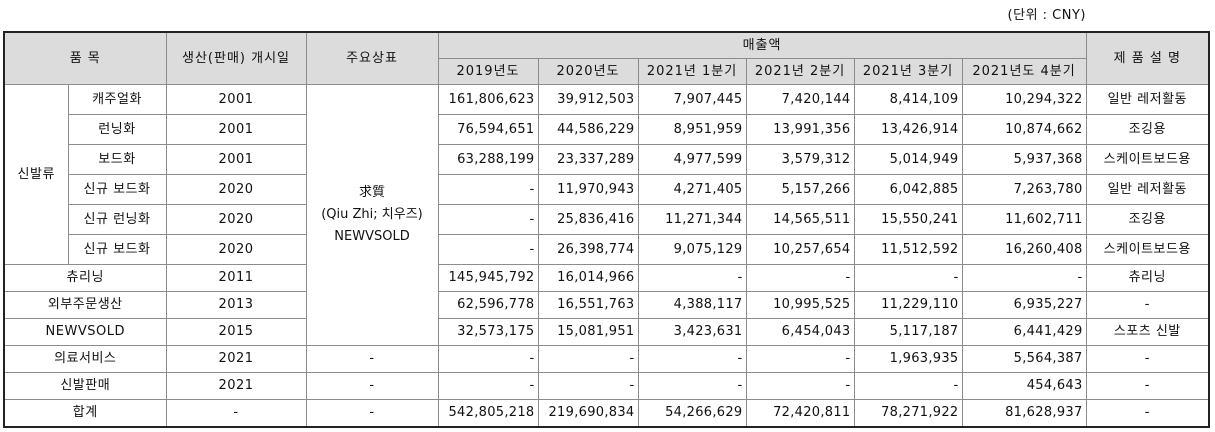  What do you see at coordinates (1147, 278) in the screenshot?
I see `product-description: 츄리닝` at bounding box center [1147, 278].